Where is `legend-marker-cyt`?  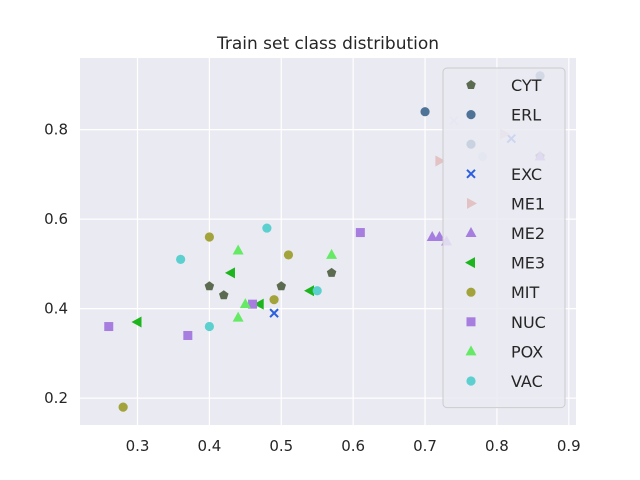
legend-marker-cyt is located at coordinates (471, 85).